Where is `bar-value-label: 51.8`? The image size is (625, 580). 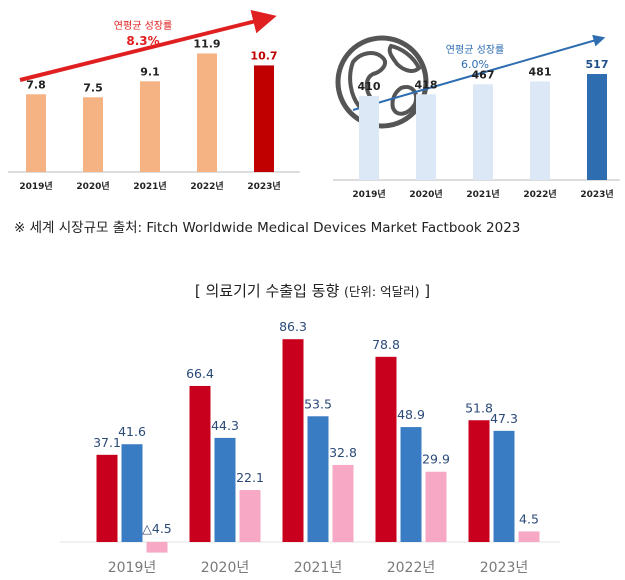 bar-value-label: 51.8 is located at coordinates (479, 407).